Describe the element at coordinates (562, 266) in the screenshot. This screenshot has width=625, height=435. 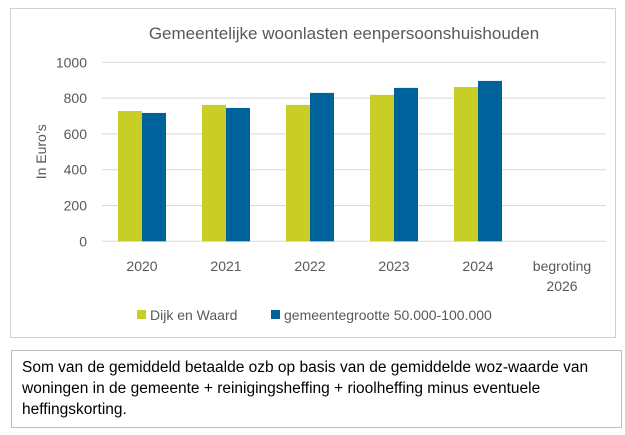
I see `x-tick-label: begroting` at that location.